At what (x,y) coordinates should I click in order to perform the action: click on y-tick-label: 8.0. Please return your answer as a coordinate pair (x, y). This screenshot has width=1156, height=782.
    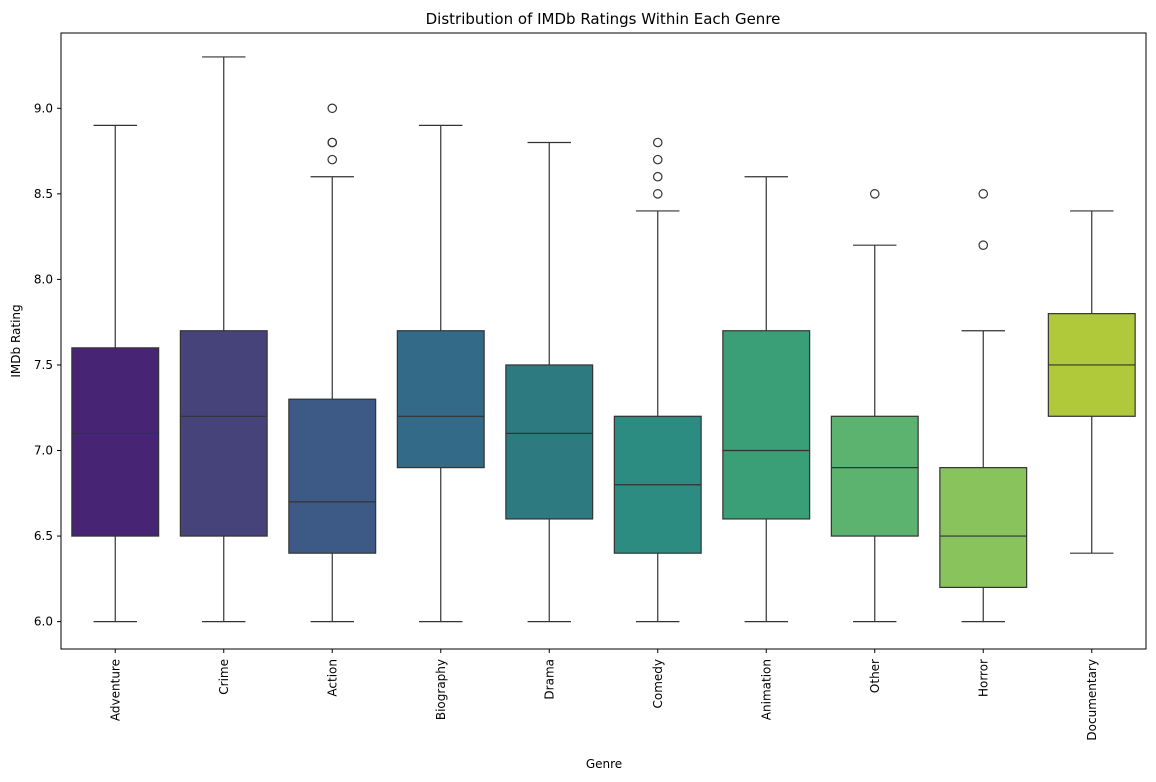
    Looking at the image, I should click on (43, 279).